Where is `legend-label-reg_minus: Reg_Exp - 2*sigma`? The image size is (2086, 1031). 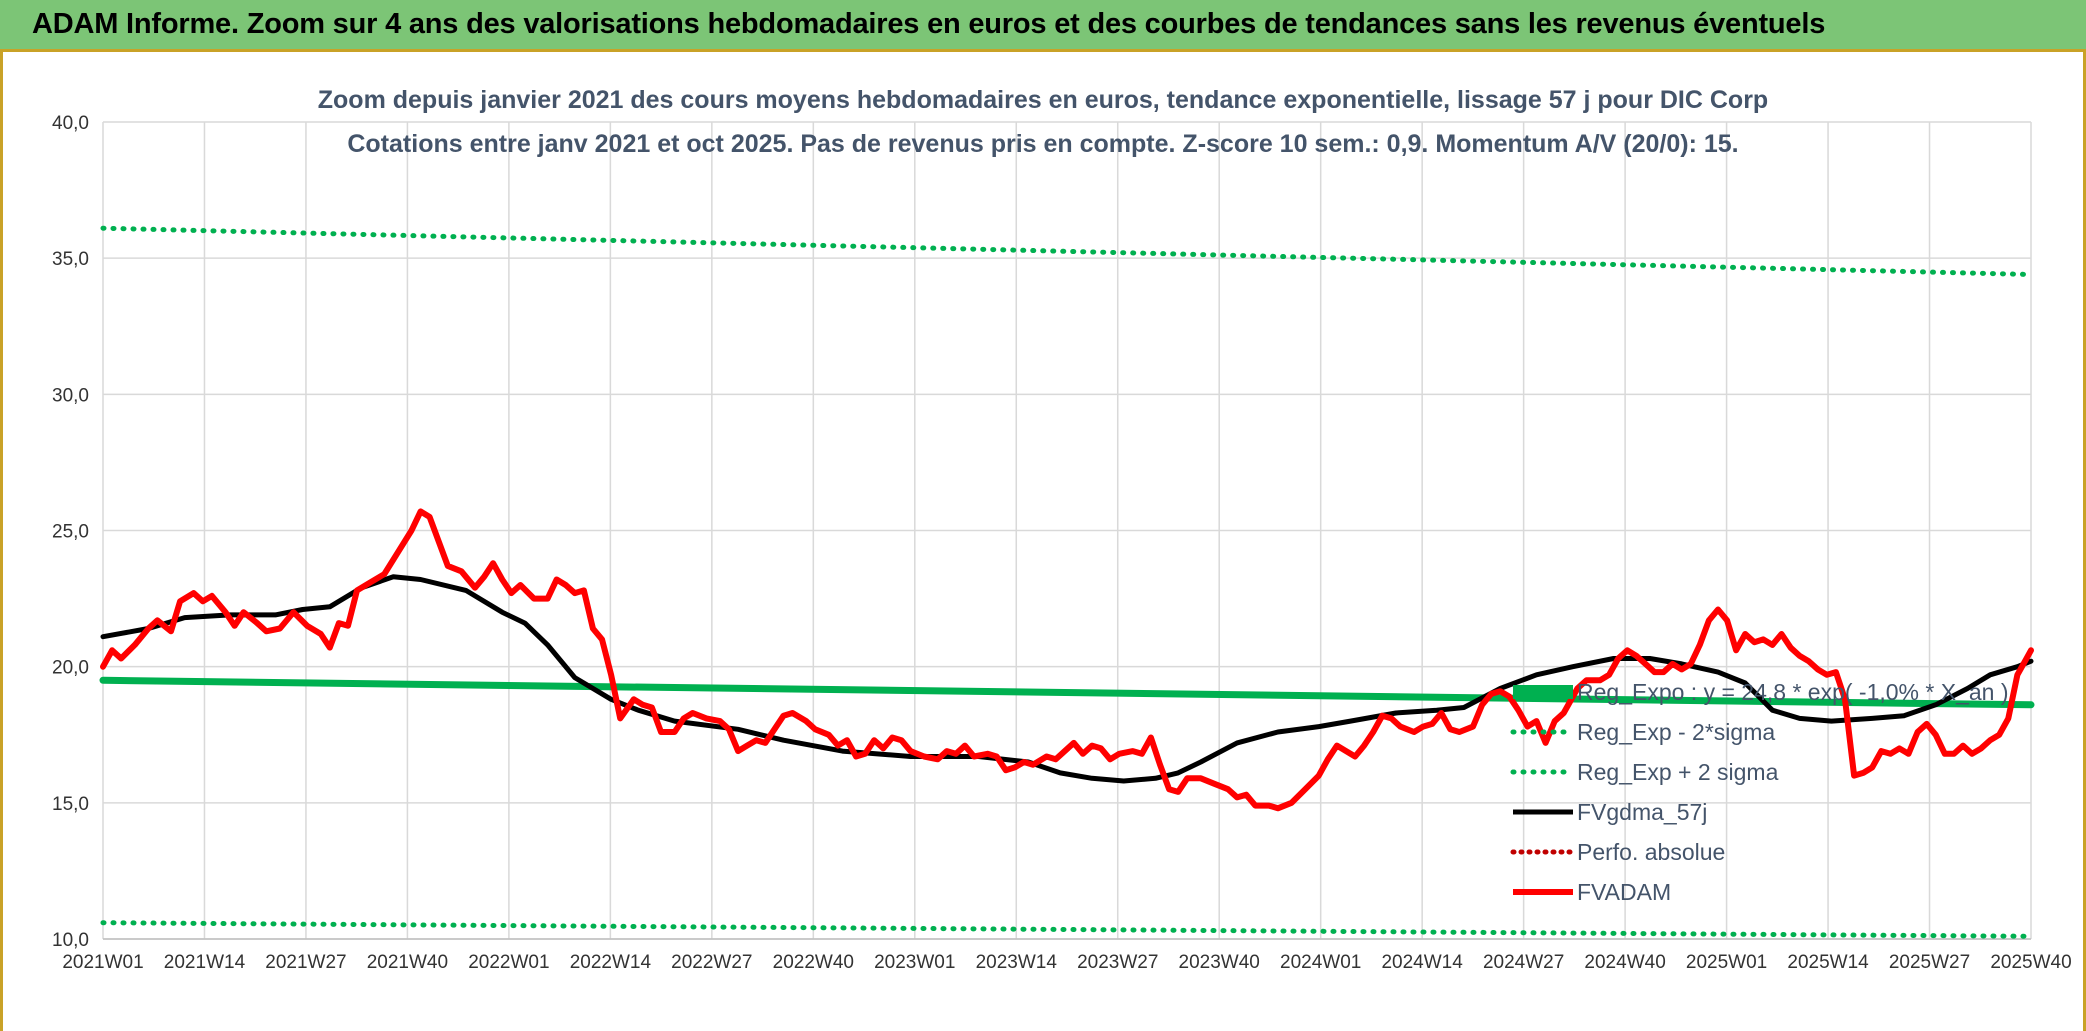 legend-label-reg_minus: Reg_Exp - 2*sigma is located at coordinates (1676, 732).